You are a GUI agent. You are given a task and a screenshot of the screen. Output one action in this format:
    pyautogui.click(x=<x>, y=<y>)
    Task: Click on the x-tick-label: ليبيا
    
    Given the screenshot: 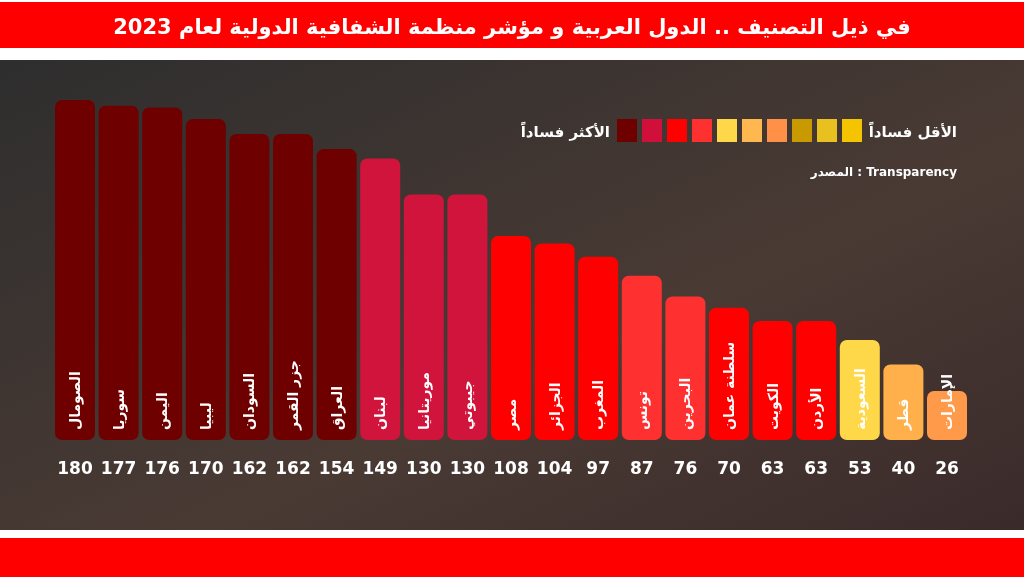 What is the action you would take?
    pyautogui.click(x=205, y=416)
    